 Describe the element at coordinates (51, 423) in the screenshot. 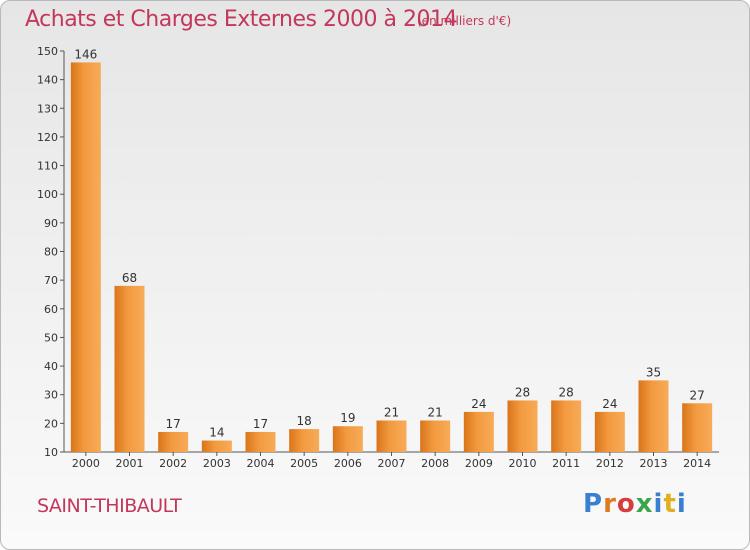

I see `y-tick-label: 20` at that location.